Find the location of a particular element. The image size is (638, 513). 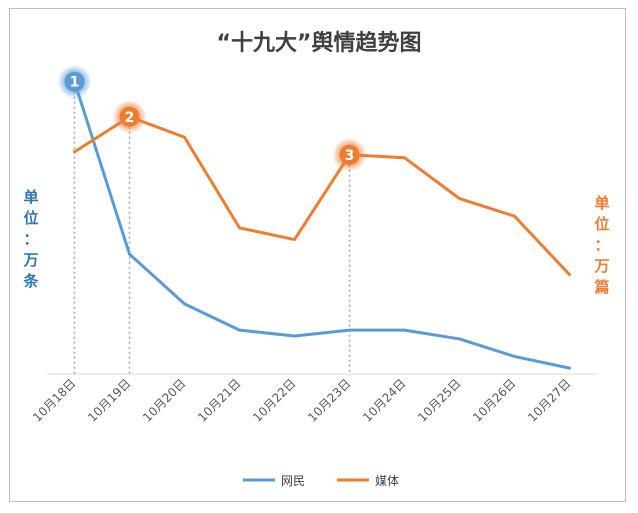

x-tick-label: 10月21日 is located at coordinates (219, 400).